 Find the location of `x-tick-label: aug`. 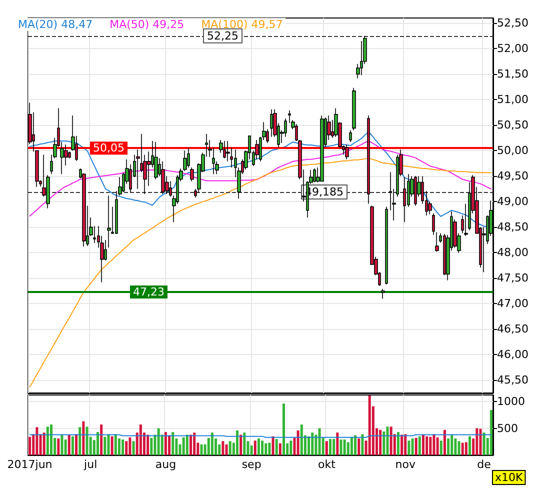

x-tick-label: aug is located at coordinates (165, 465).